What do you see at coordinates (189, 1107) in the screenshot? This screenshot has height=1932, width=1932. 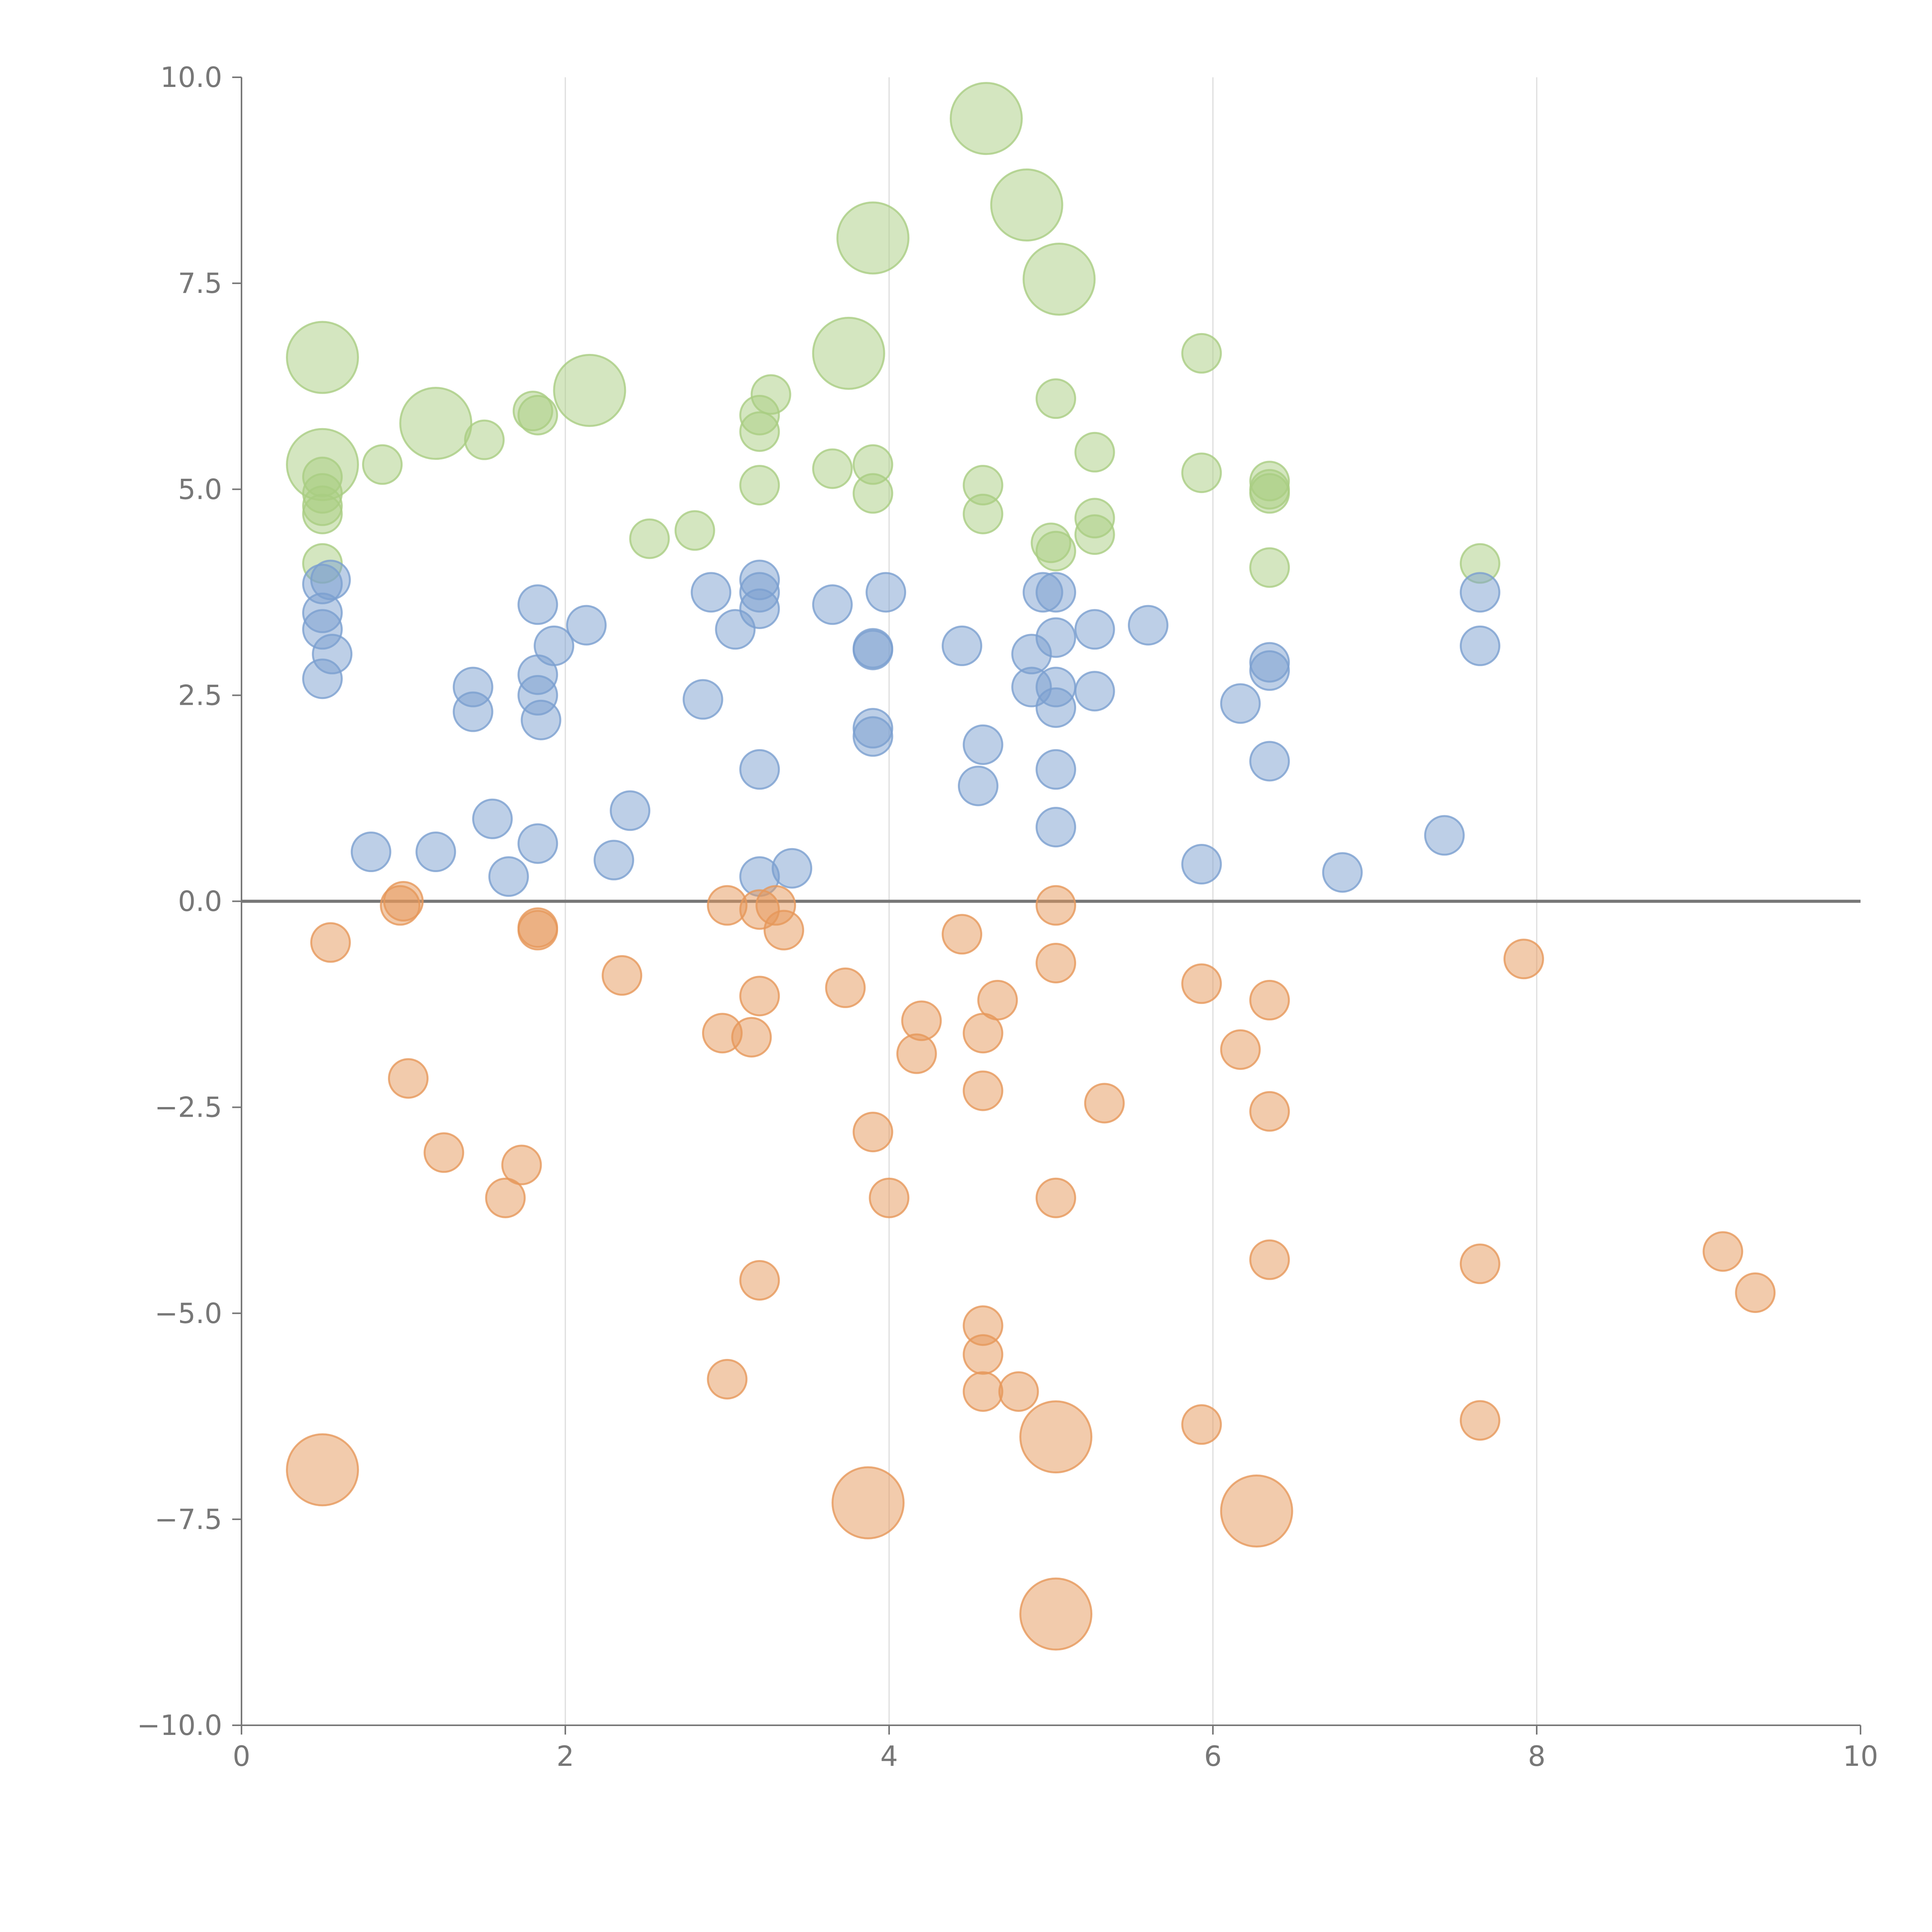 I see `y-tick-label: −2.5` at bounding box center [189, 1107].